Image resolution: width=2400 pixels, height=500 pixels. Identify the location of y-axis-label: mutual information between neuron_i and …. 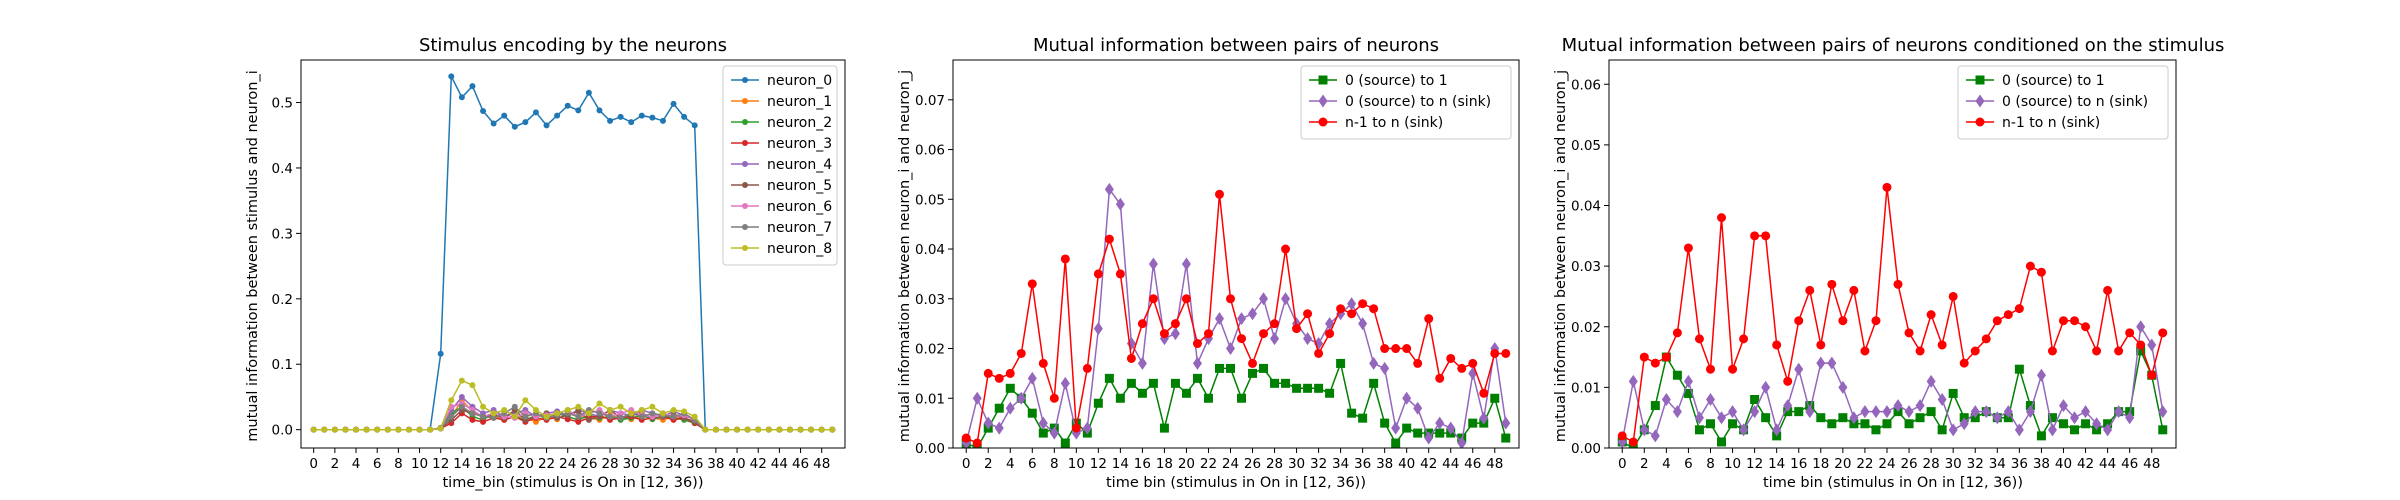
(1561, 256).